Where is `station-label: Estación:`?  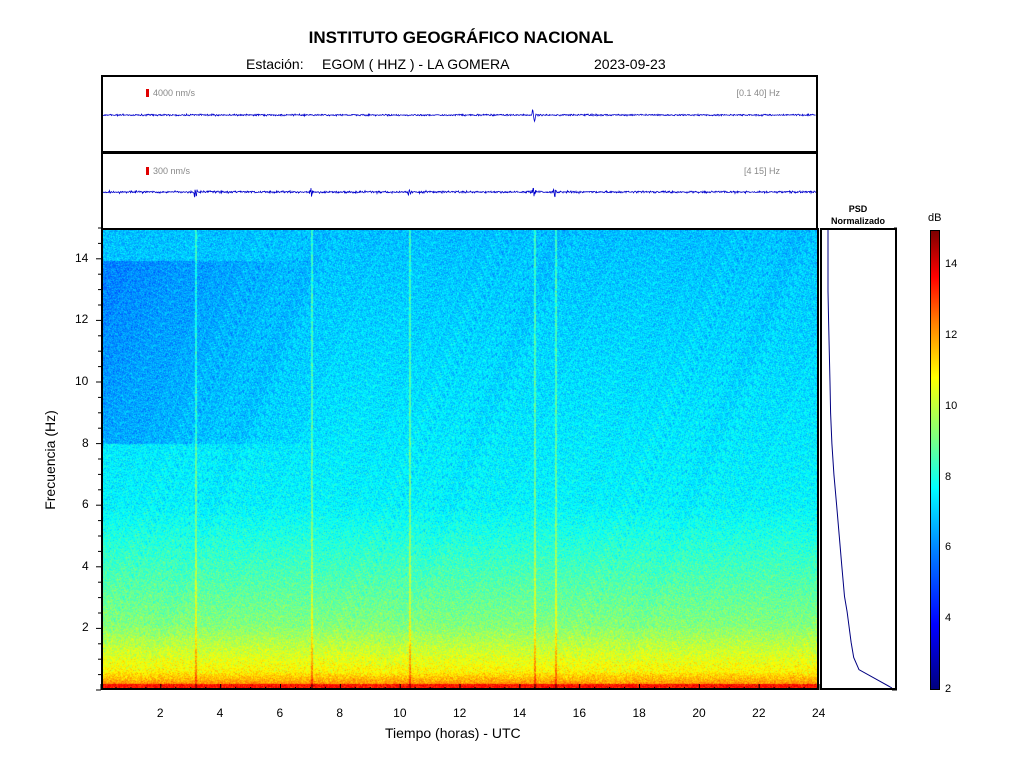 station-label: Estación: is located at coordinates (275, 64).